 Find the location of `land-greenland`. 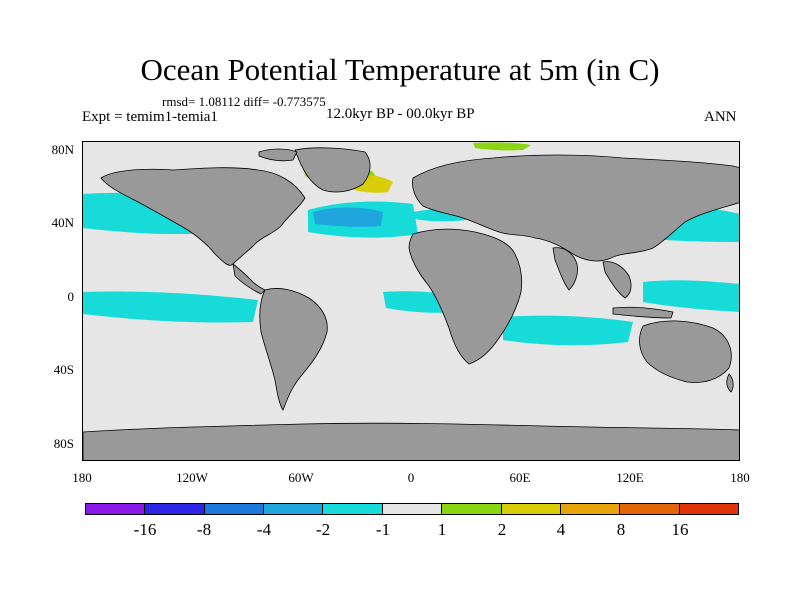

land-greenland is located at coordinates (332, 170).